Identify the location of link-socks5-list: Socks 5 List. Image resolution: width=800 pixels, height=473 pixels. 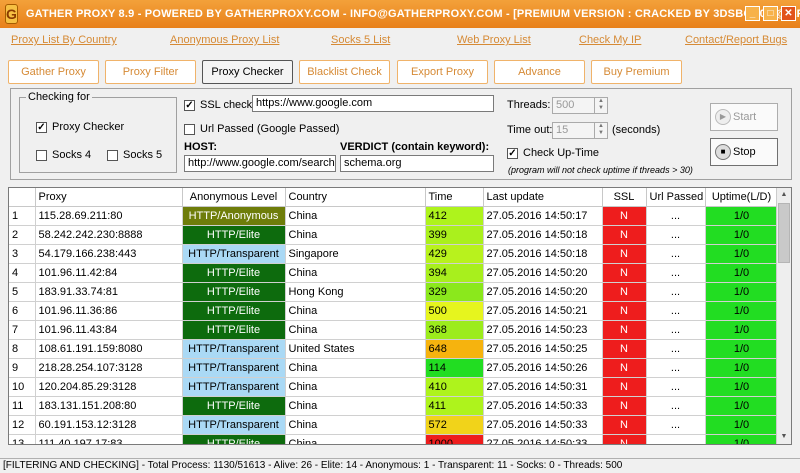
(361, 40).